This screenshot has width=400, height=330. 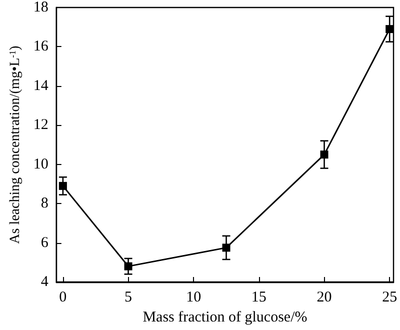 I want to click on y-axis-title: As leaching concentration/(mg•L-1), so click(x=15, y=144).